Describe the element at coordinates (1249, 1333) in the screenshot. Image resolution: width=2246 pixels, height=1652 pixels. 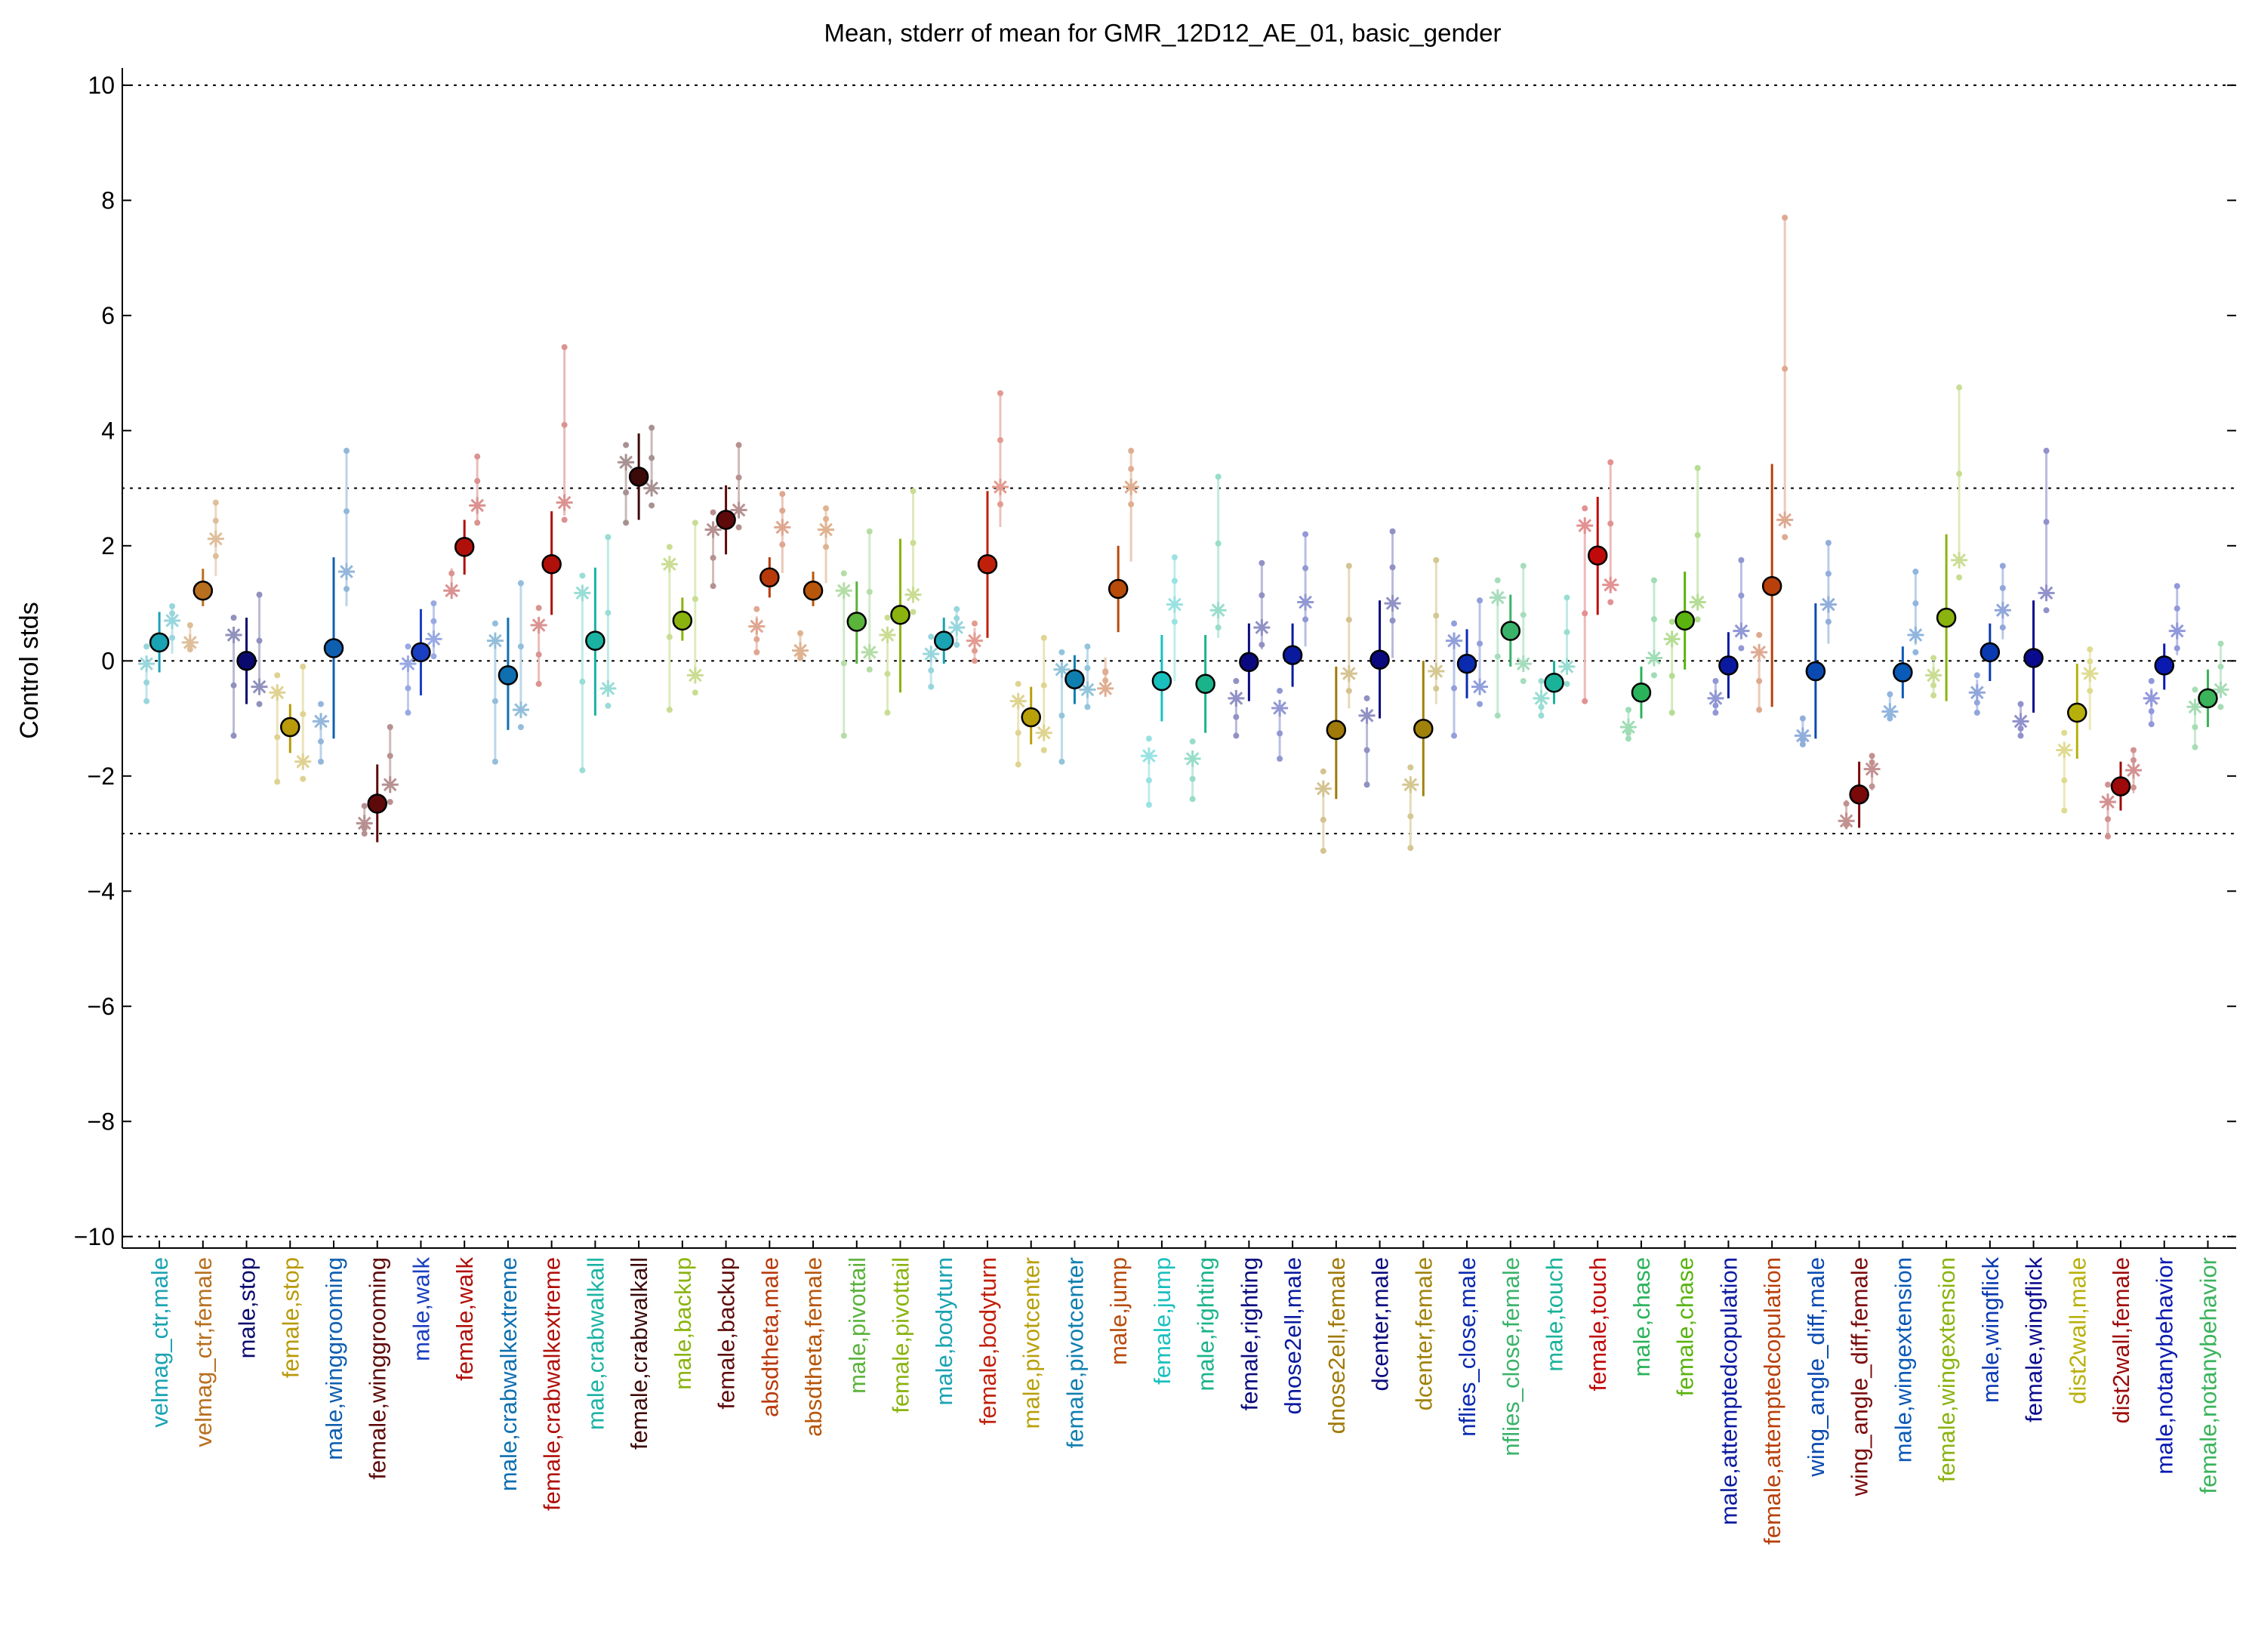
I see `x-tick-label: female,righting` at that location.